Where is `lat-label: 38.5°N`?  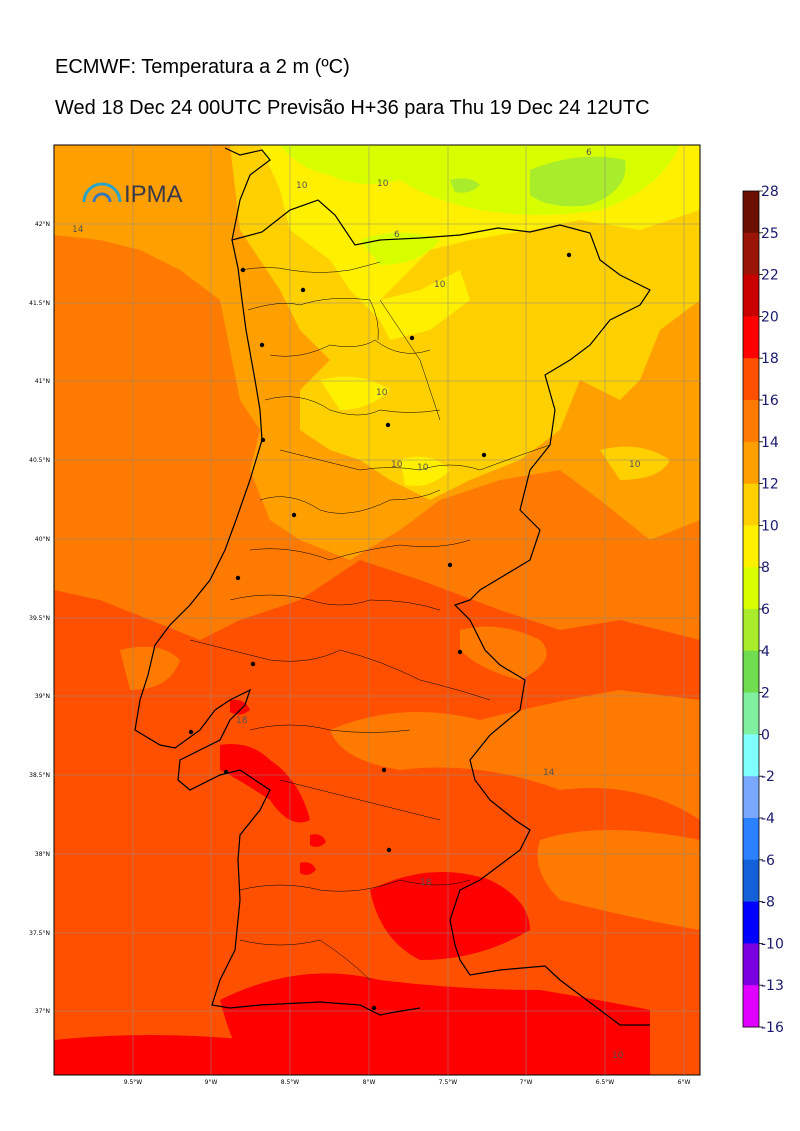
lat-label: 38.5°N is located at coordinates (39, 775).